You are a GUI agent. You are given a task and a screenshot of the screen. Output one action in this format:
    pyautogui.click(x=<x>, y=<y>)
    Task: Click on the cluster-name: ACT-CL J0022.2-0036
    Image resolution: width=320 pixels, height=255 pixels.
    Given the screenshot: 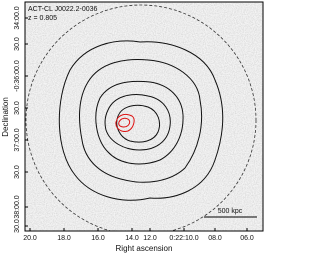 What is the action you would take?
    pyautogui.click(x=62, y=9)
    